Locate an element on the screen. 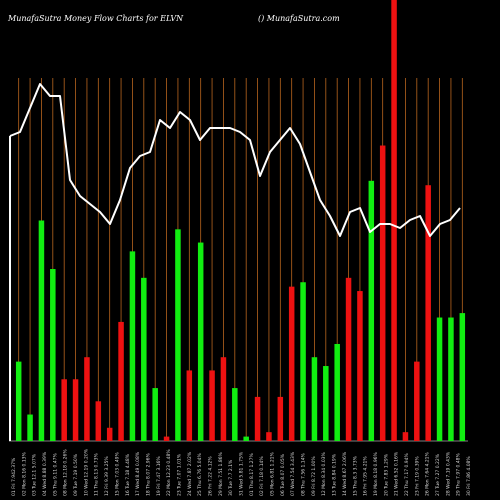  x-tick-label: 22 Thu 7.17 0.94% is located at coordinates (407, 474).